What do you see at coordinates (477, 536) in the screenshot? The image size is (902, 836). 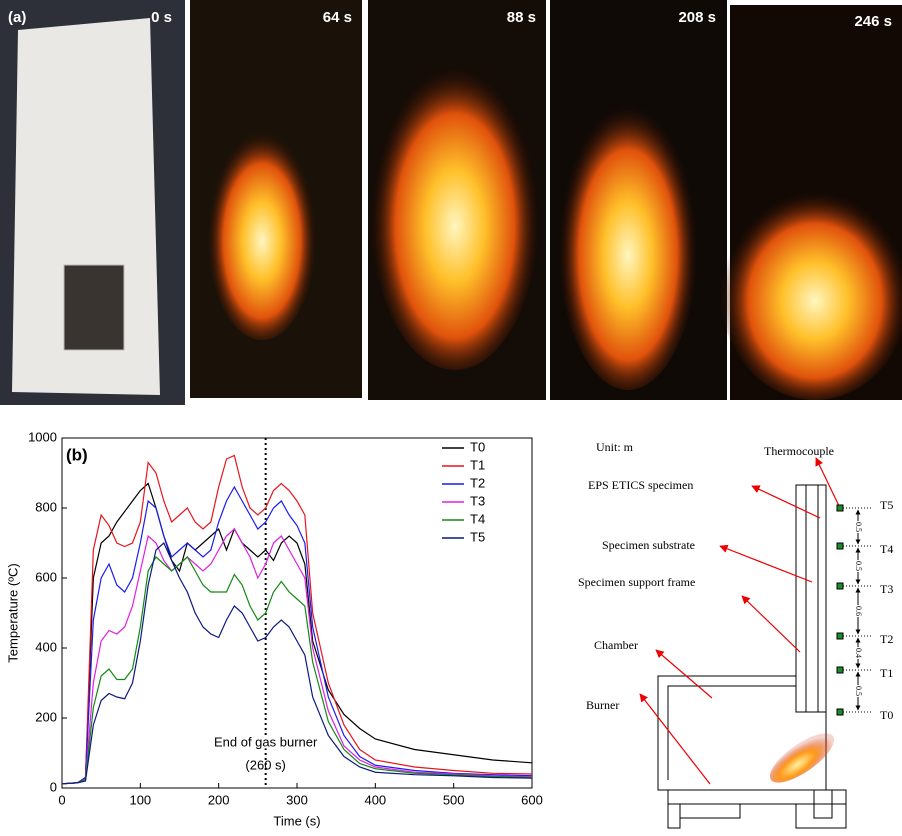 I see `legend-label: T5` at bounding box center [477, 536].